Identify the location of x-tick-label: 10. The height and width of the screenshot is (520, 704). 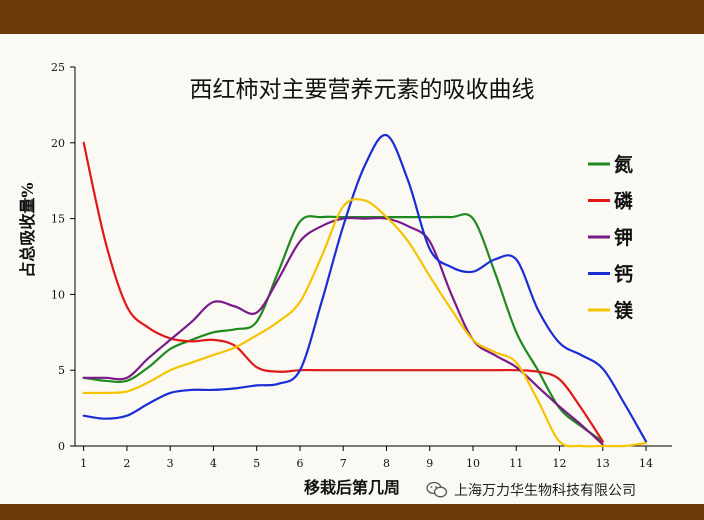
(473, 463).